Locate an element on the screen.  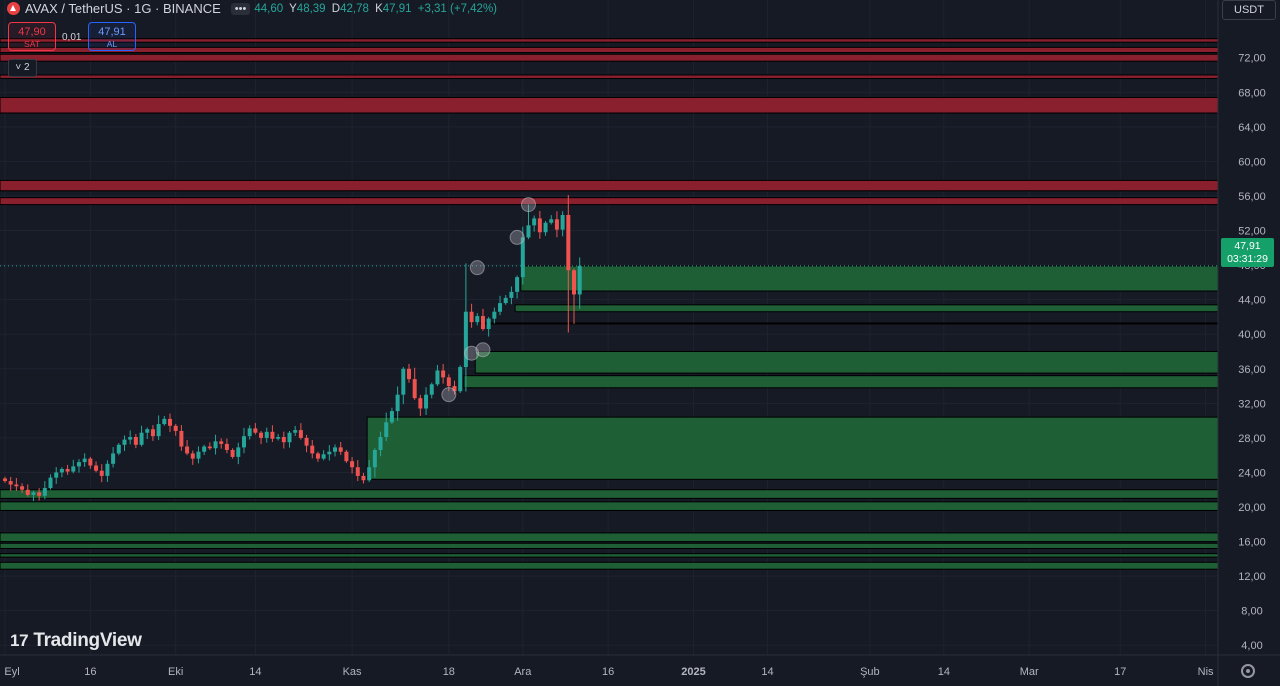
spread-value: 0,01 is located at coordinates (72, 37).